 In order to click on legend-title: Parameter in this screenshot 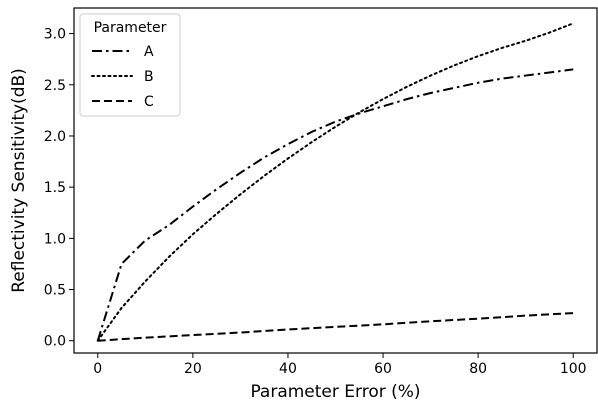, I will do `click(130, 28)`.